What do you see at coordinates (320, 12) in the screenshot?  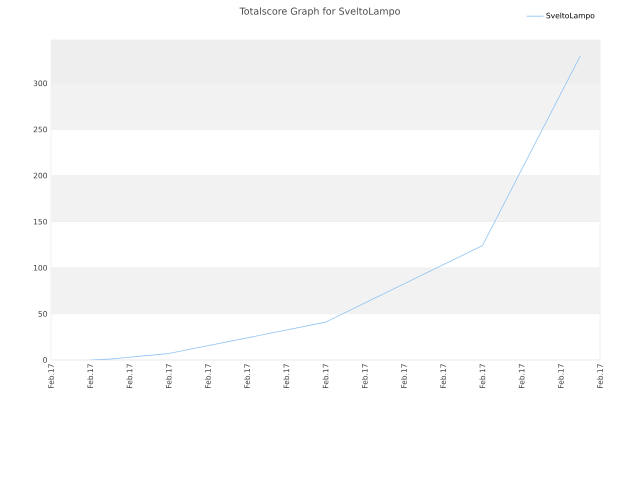 I see `chart-title: Totalscore Graph for SveltoLampo` at bounding box center [320, 12].